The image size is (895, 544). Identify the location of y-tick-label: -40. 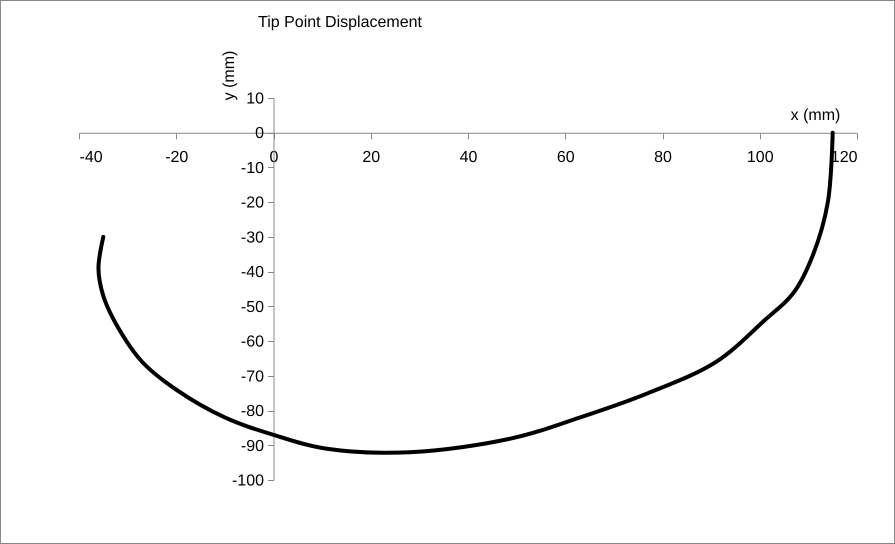
(252, 273).